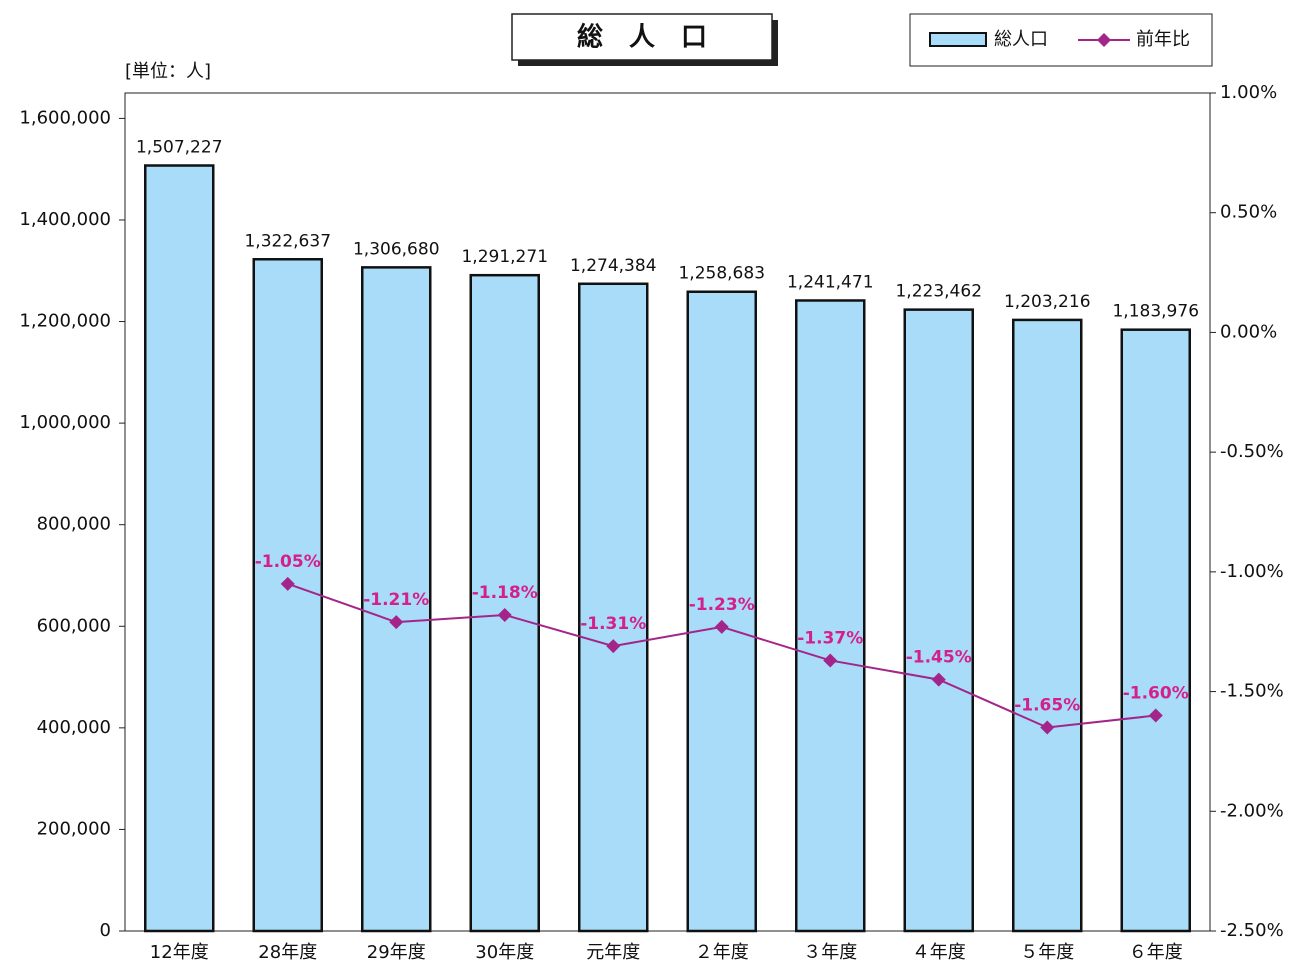 This screenshot has height=965, width=1294. I want to click on x-tick-label: 28年度, so click(287, 952).